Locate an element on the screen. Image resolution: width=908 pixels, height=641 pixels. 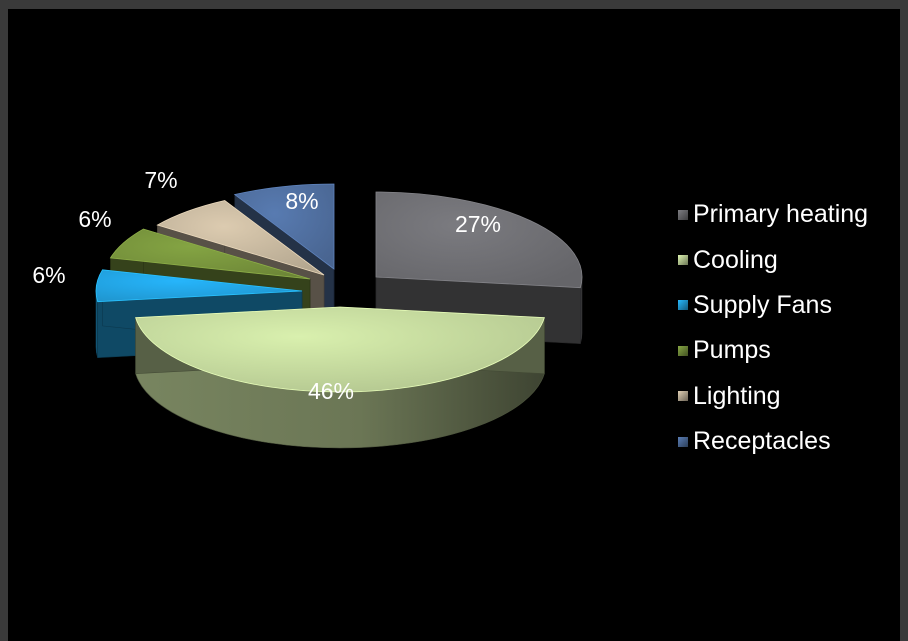
slice-top-receptacles is located at coordinates (284, 226).